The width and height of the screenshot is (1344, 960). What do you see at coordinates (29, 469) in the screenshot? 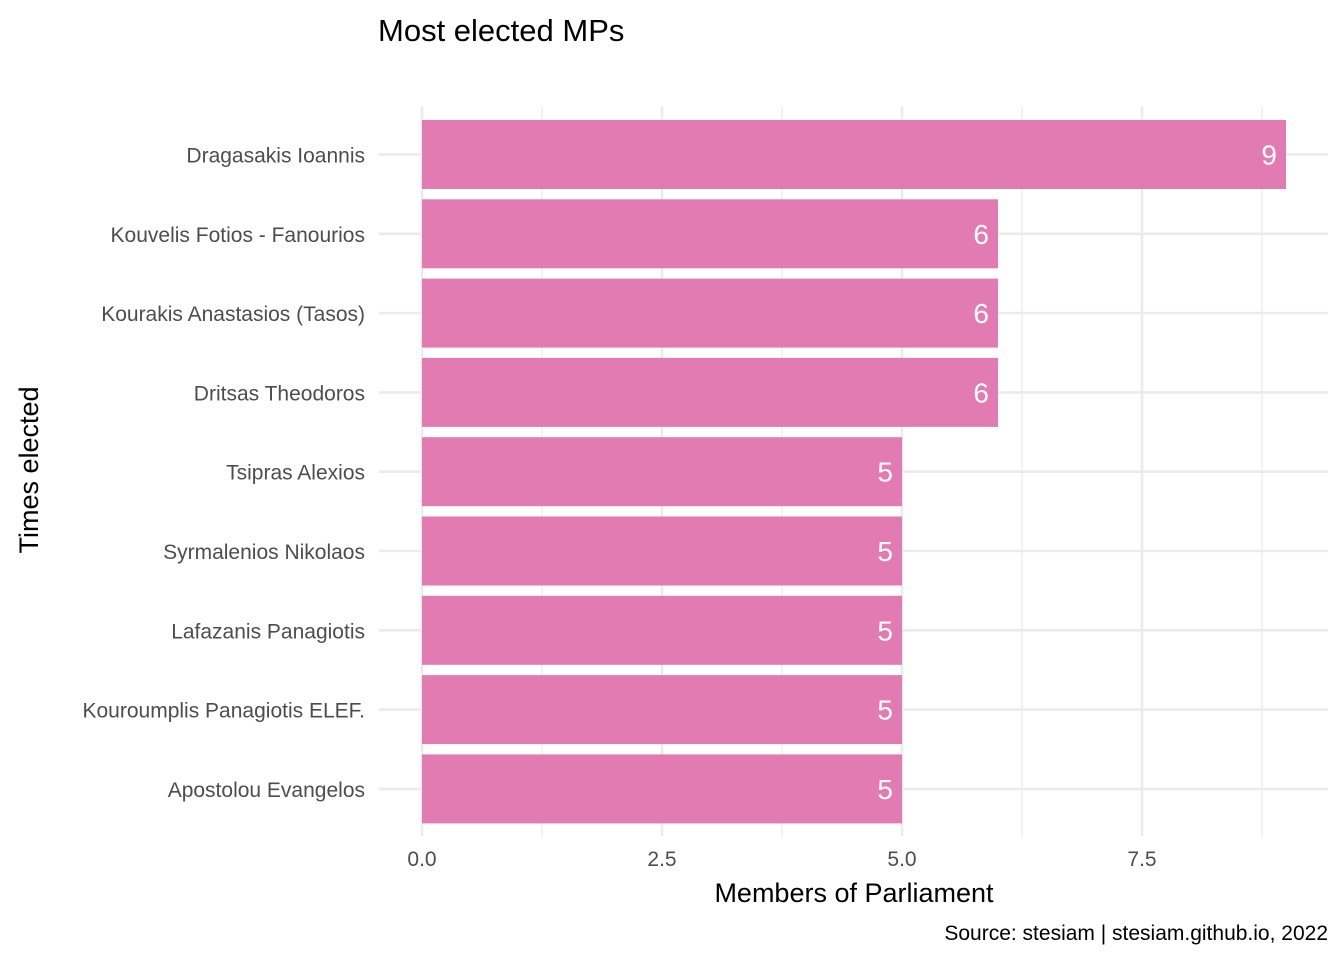
I see `y-axis-title: Times elected` at bounding box center [29, 469].